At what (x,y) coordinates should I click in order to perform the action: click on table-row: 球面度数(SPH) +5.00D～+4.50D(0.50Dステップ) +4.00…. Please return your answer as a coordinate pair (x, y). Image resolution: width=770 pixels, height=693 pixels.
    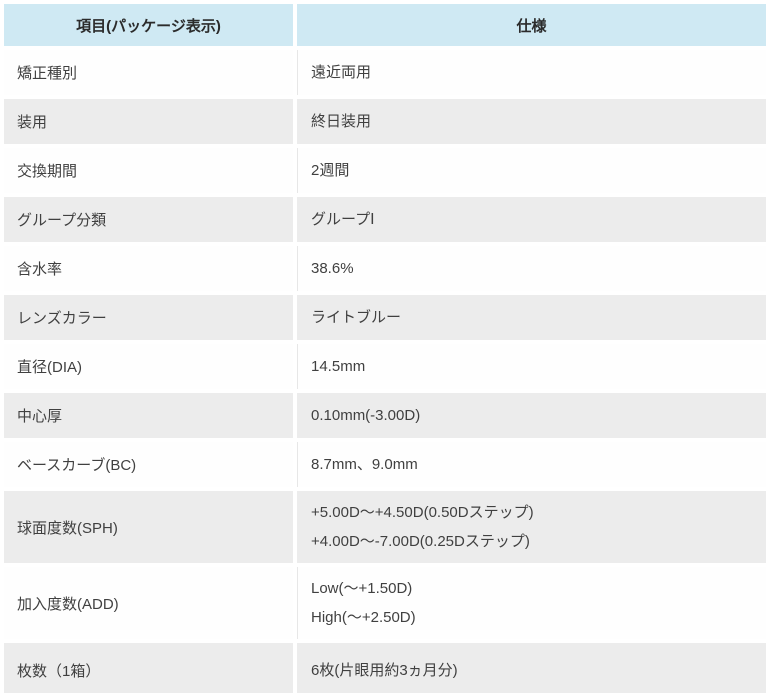
    Looking at the image, I should click on (385, 527).